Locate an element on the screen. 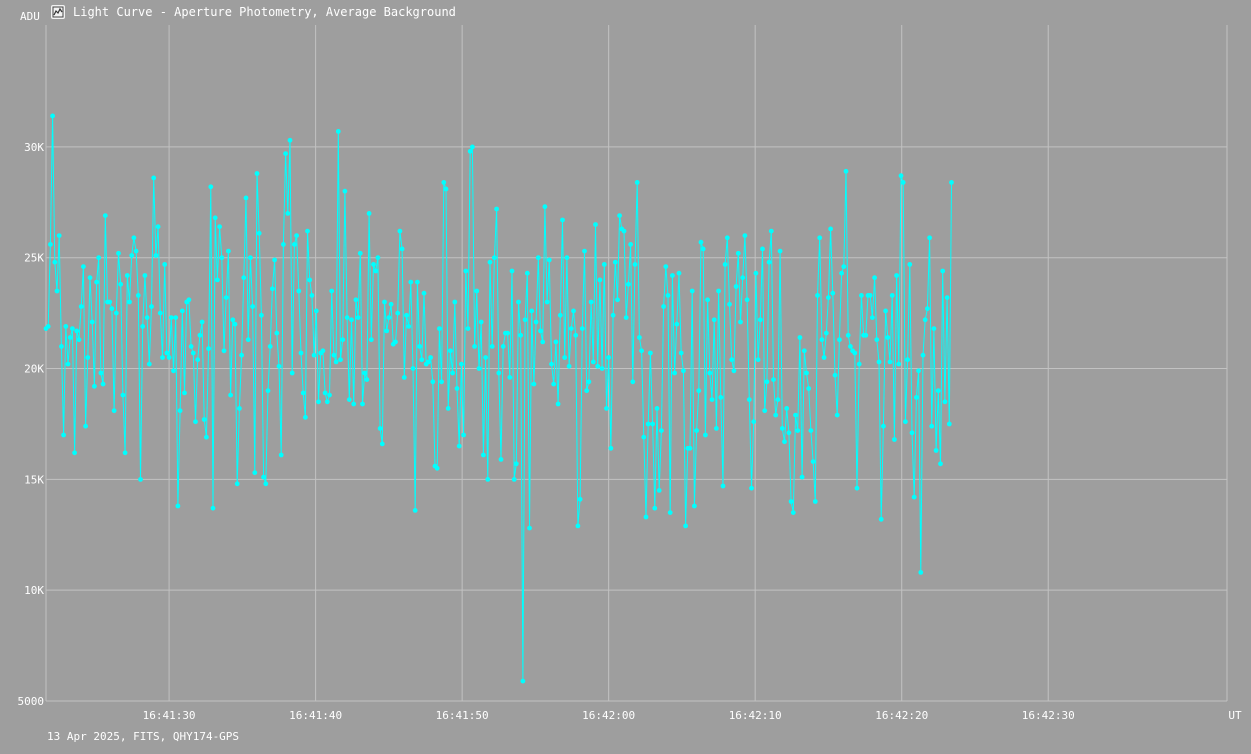 The height and width of the screenshot is (754, 1251). x-tick-label: 16:42:20 is located at coordinates (901, 715).